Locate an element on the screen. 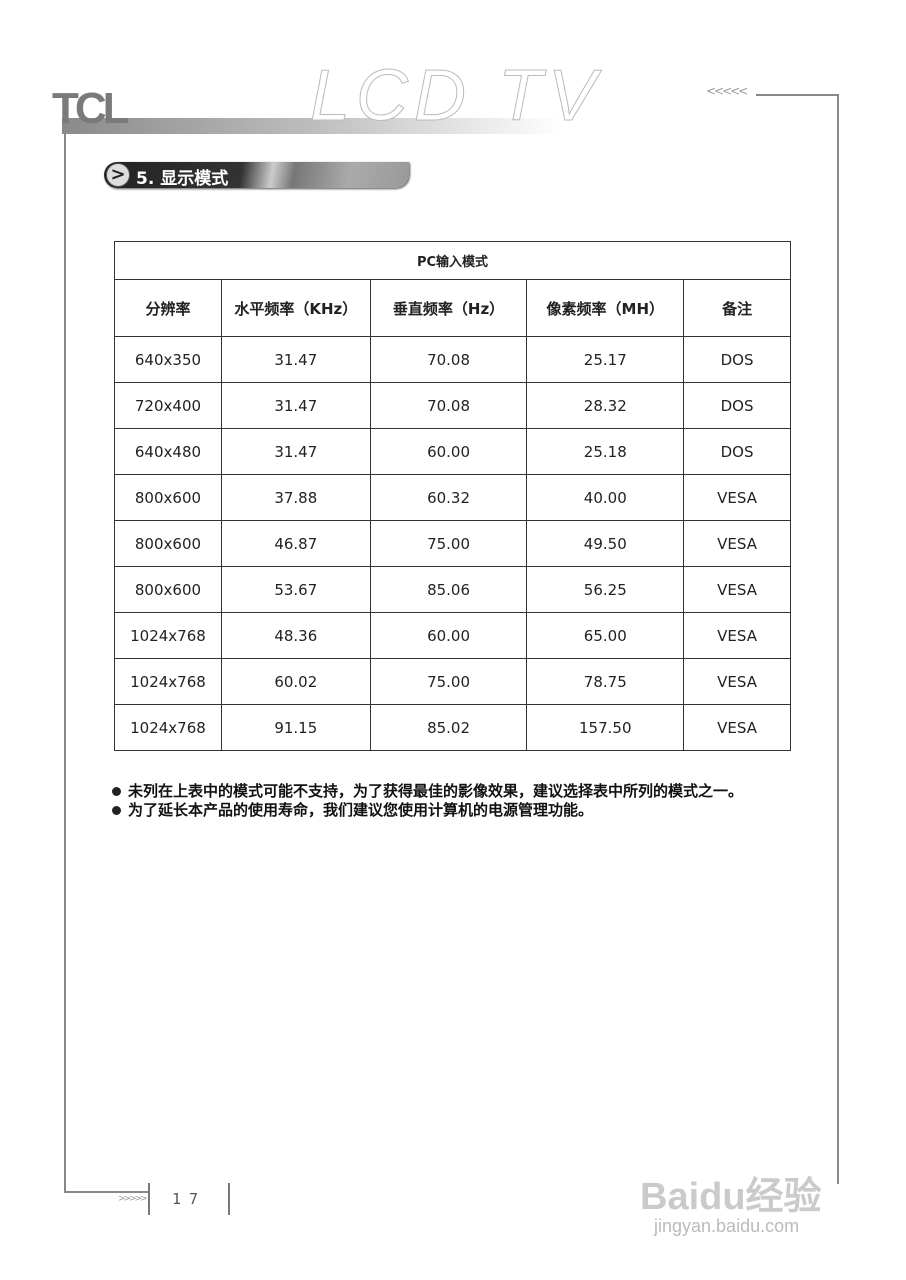  table-caption: PC输入模式 is located at coordinates (452, 260).